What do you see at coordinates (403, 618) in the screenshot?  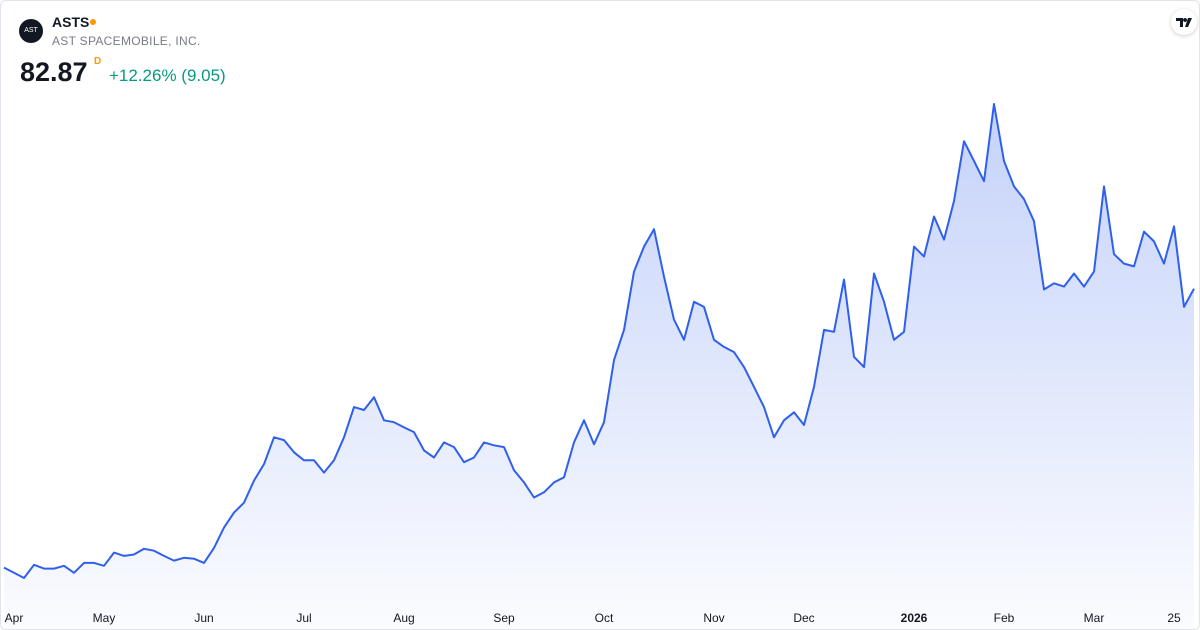 I see `x-tick-label: Aug` at bounding box center [403, 618].